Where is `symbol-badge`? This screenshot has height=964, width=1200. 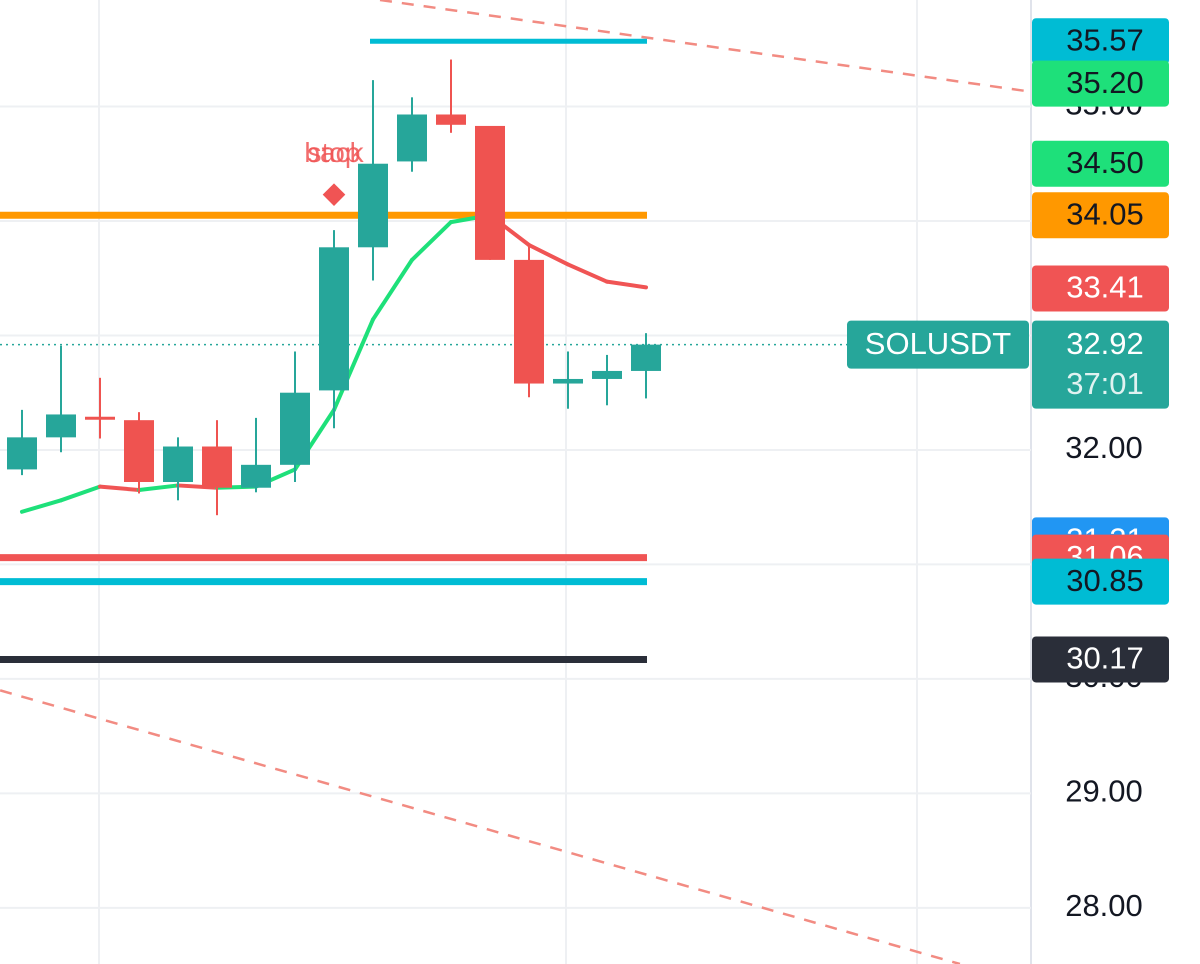
symbol-badge is located at coordinates (938, 344).